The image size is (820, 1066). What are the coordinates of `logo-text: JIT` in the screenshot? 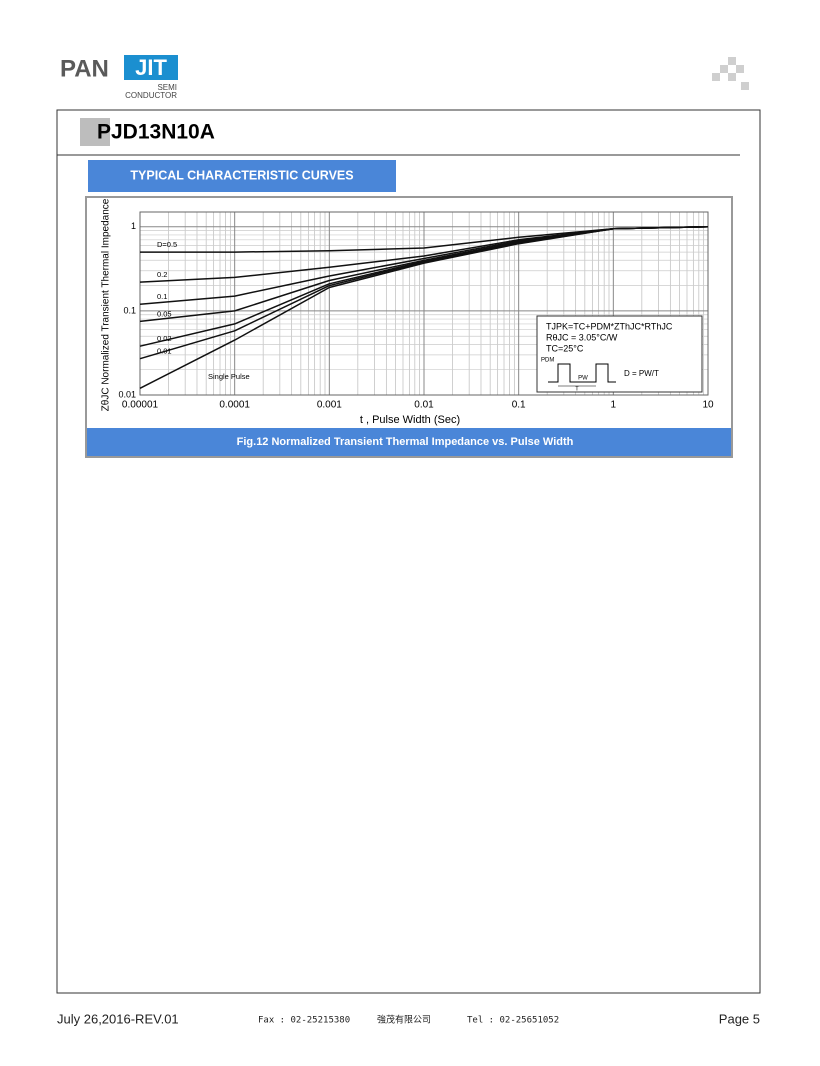 It's located at (151, 67).